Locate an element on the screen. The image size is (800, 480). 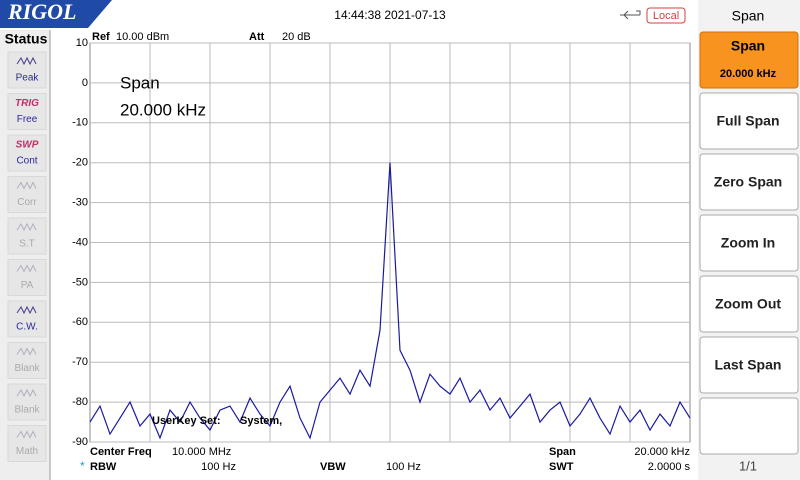
menu-page: 1/1 is located at coordinates (748, 465).